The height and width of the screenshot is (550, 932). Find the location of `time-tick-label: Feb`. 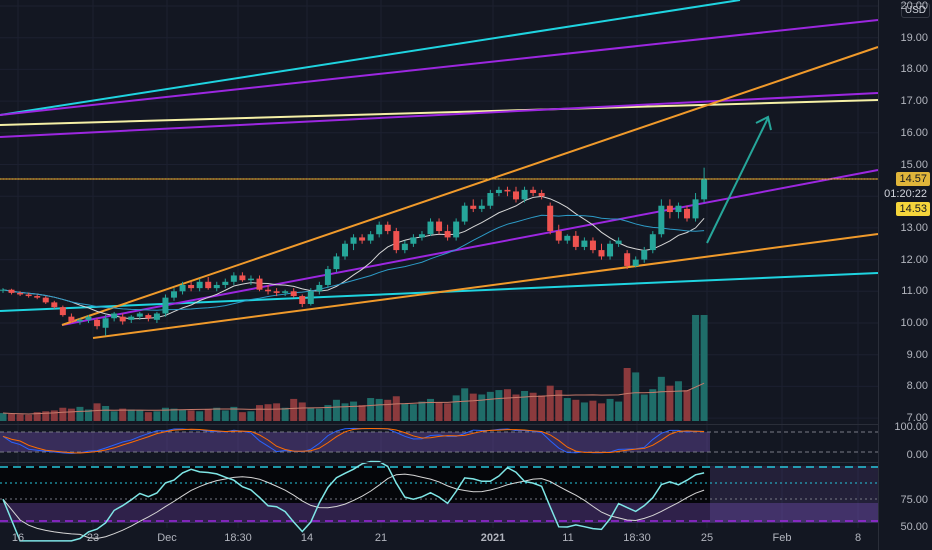

time-tick-label: Feb is located at coordinates (782, 538).